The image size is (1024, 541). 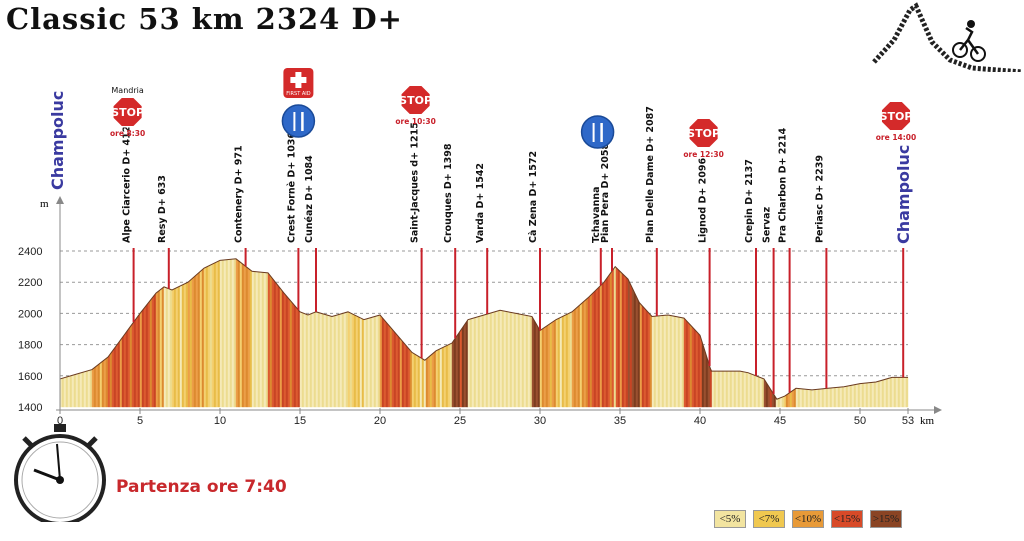 I want to click on waypoint-label: Alpe Ciarcerio D+ 412, so click(x=127, y=184).